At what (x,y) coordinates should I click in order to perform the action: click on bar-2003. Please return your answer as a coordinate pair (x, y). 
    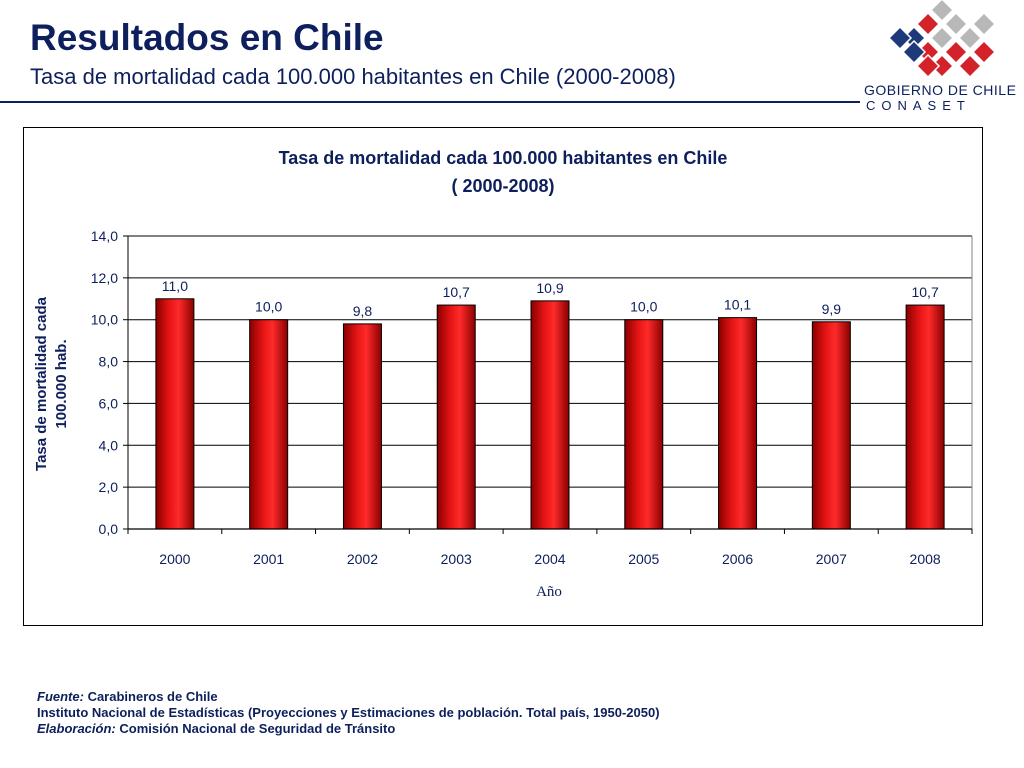
    Looking at the image, I should click on (456, 417).